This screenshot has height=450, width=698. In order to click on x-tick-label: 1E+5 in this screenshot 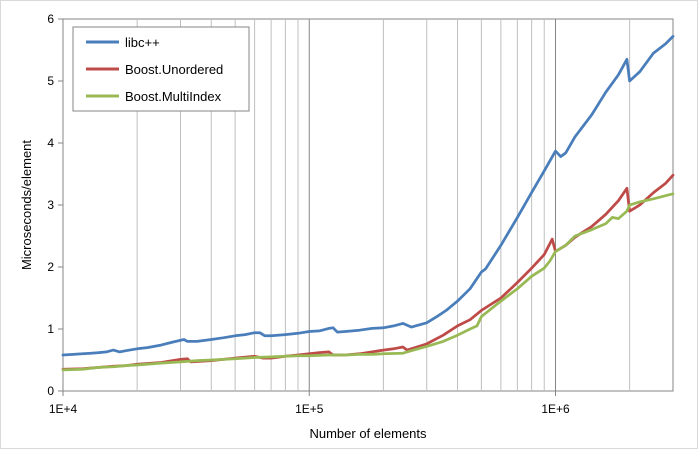, I will do `click(309, 409)`.